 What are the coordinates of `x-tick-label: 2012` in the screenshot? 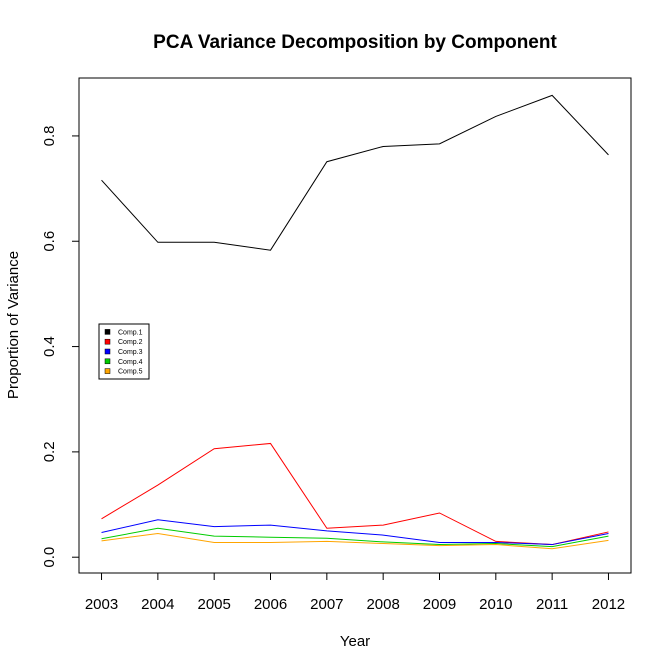 It's located at (608, 604).